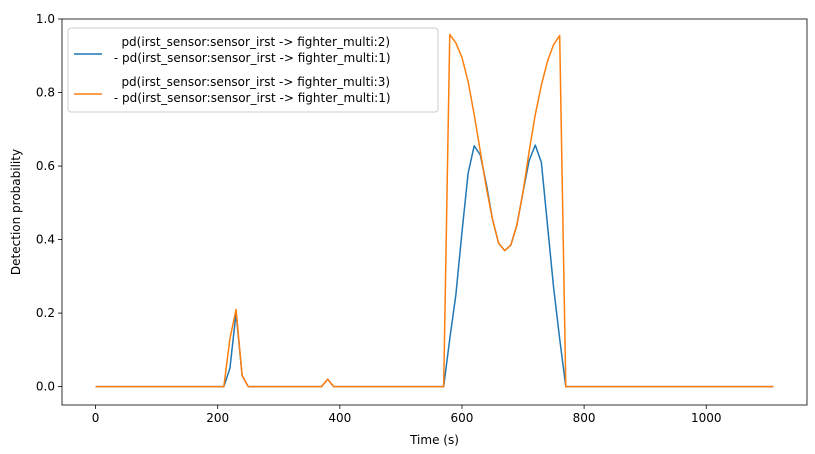 This screenshot has height=454, width=815. What do you see at coordinates (462, 418) in the screenshot?
I see `x-tick-label: 600` at bounding box center [462, 418].